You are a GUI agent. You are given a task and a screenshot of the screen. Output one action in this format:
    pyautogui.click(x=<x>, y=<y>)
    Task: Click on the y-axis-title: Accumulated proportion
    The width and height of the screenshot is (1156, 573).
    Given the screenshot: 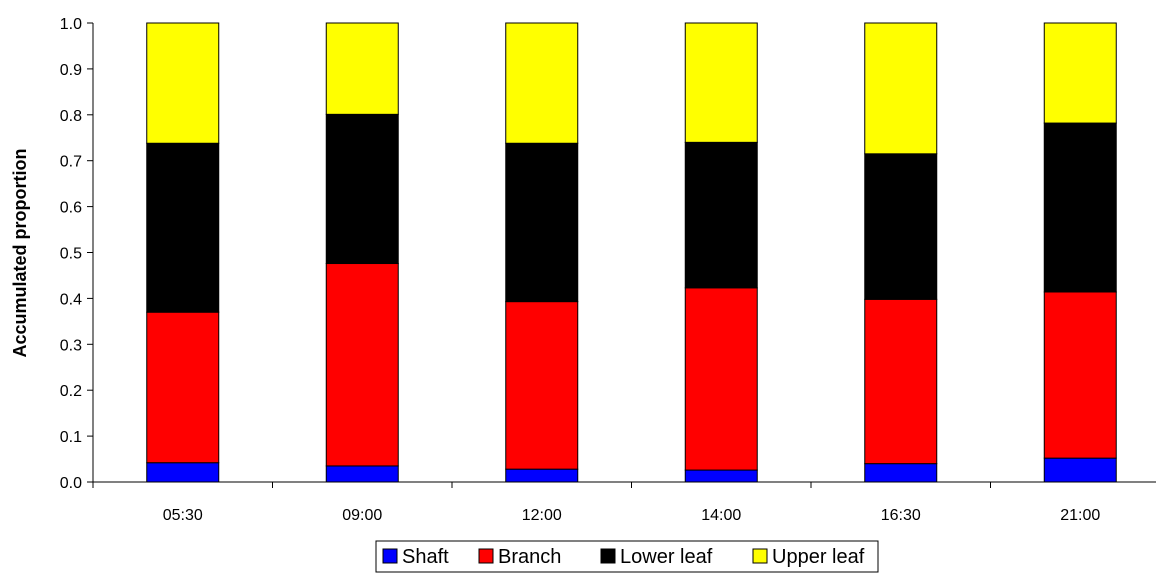 What is the action you would take?
    pyautogui.click(x=20, y=252)
    